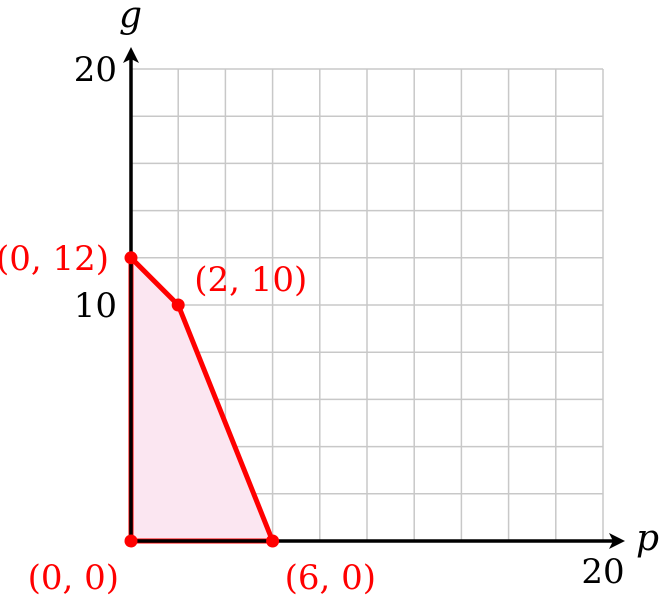  I want to click on x-tick-label: 20, so click(602, 572).